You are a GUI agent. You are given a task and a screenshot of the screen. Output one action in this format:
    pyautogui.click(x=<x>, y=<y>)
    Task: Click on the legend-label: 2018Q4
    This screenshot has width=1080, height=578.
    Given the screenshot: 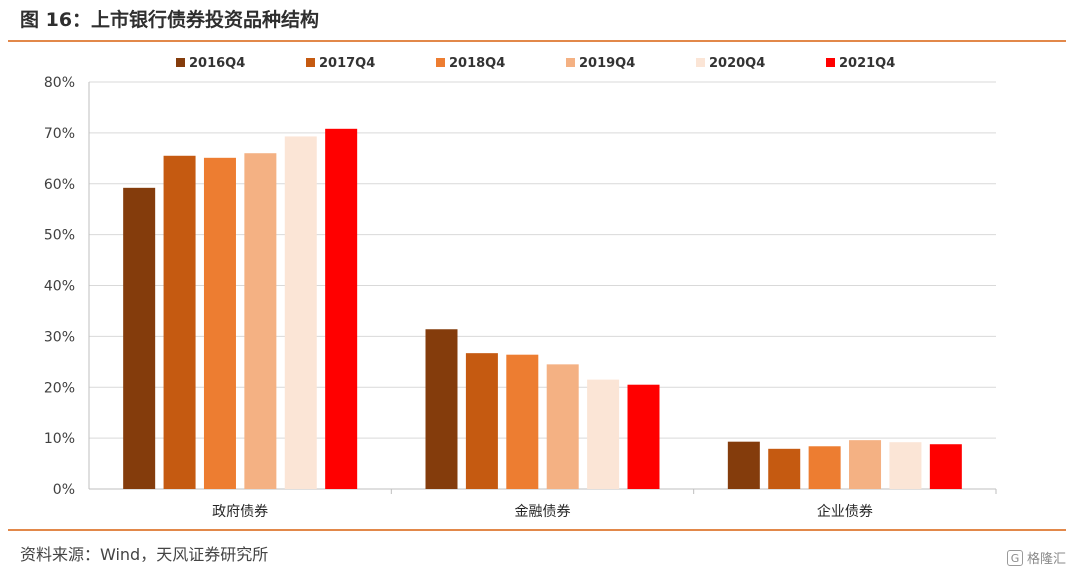 What is the action you would take?
    pyautogui.click(x=477, y=63)
    